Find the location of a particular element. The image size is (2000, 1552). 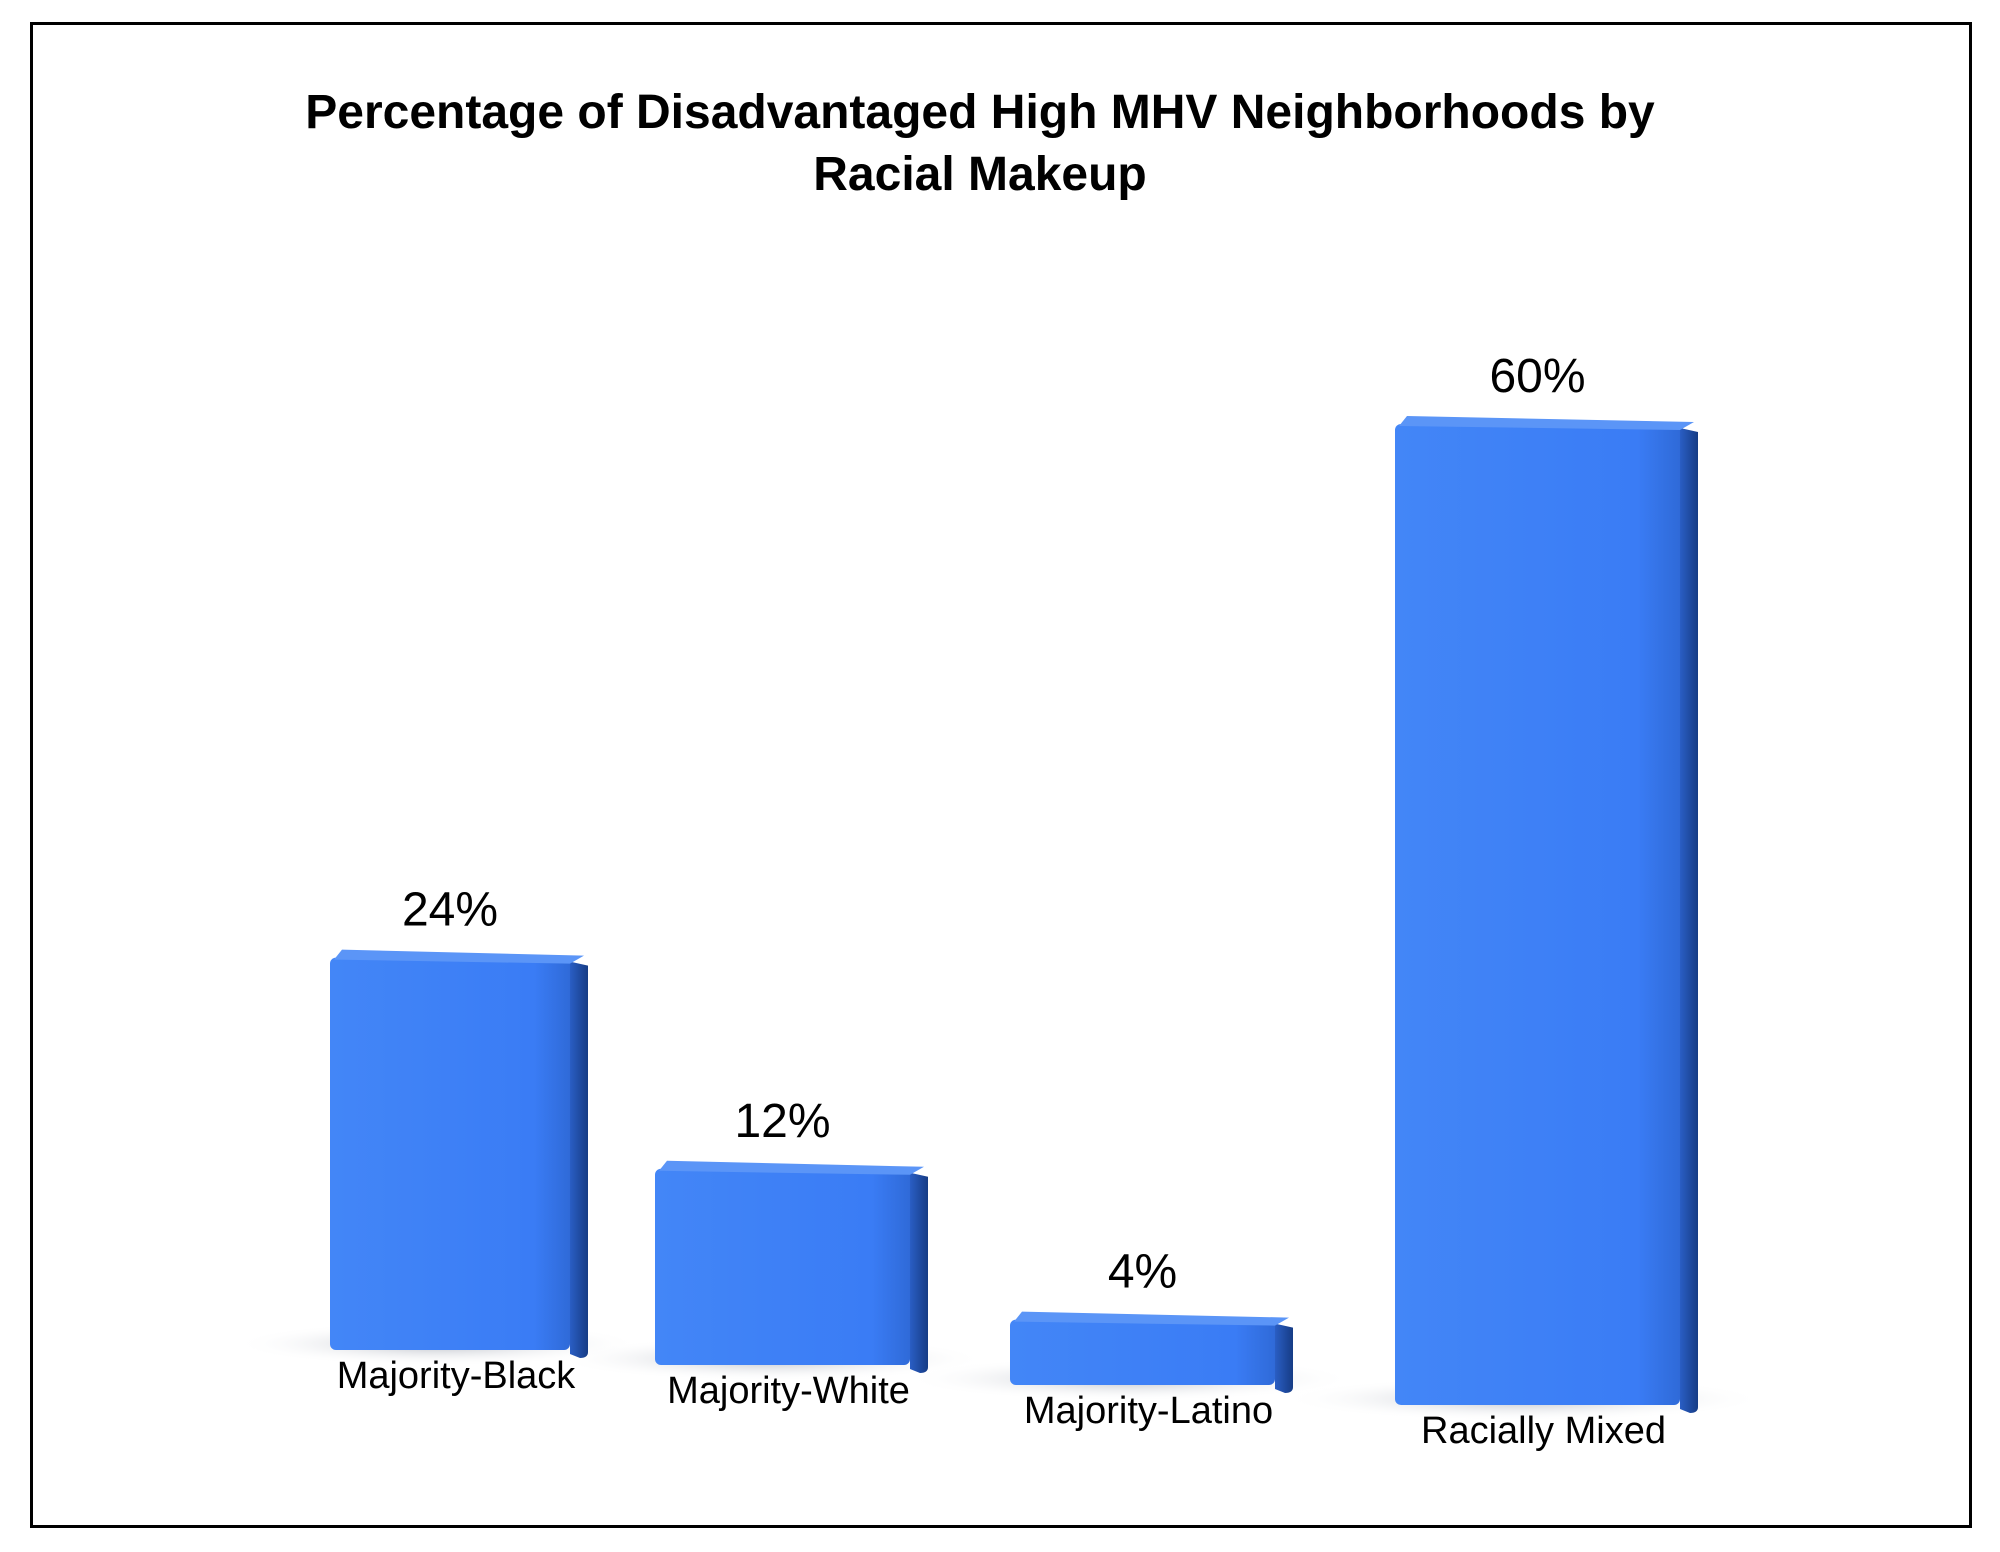

category-label-majority-white: Majority-White is located at coordinates (788, 1391).